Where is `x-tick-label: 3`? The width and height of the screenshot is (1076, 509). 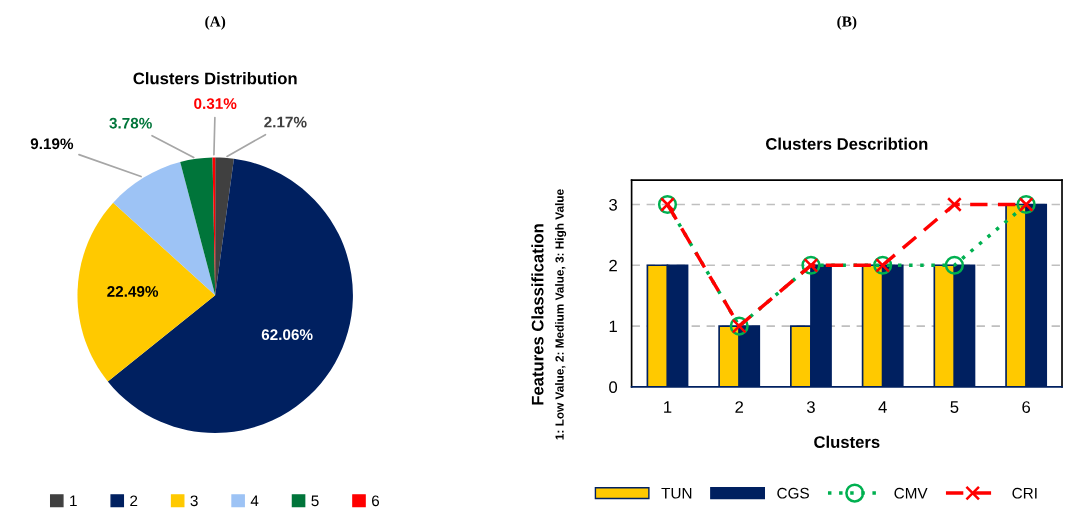 x-tick-label: 3 is located at coordinates (810, 407).